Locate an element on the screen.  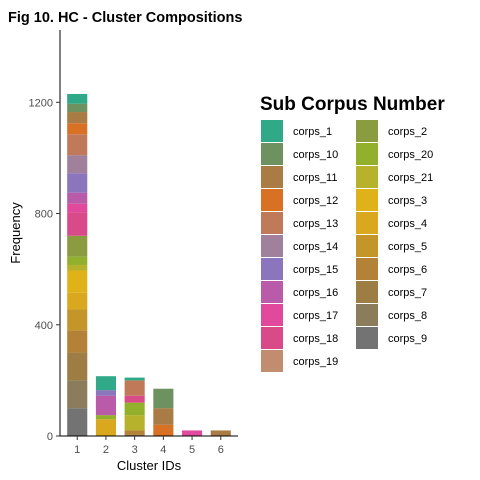
legend-label-corps_12: corps_12 is located at coordinates (315, 201).